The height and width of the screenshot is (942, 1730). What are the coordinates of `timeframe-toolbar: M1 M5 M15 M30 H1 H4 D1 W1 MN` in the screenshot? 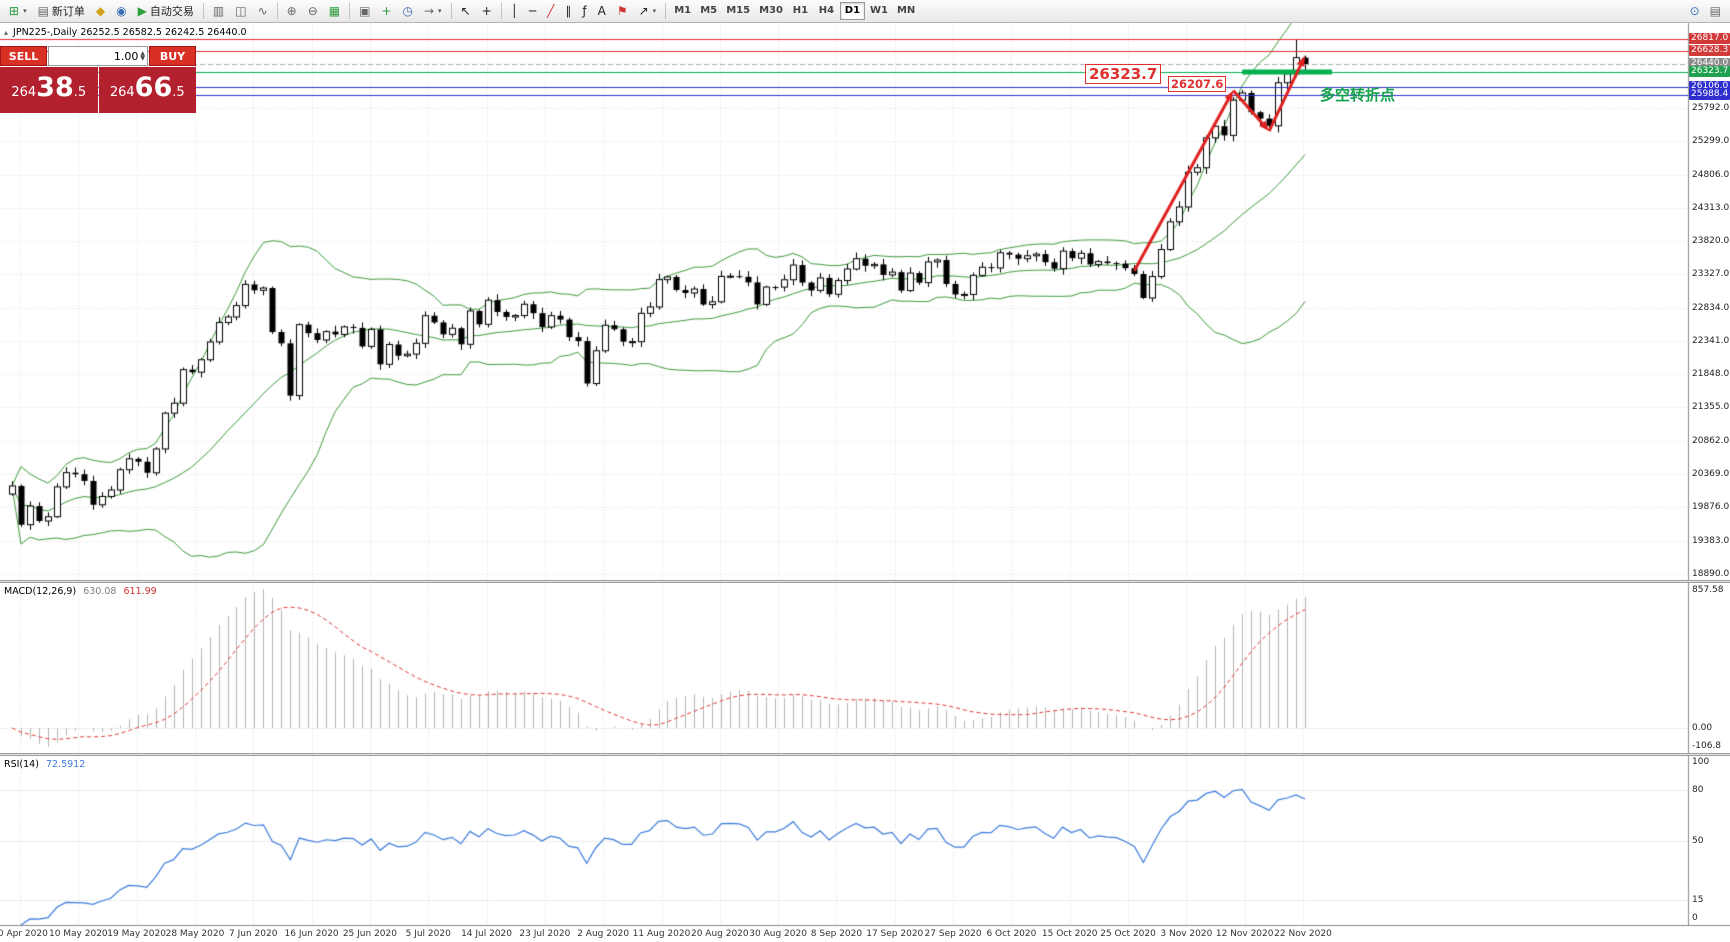 It's located at (794, 11).